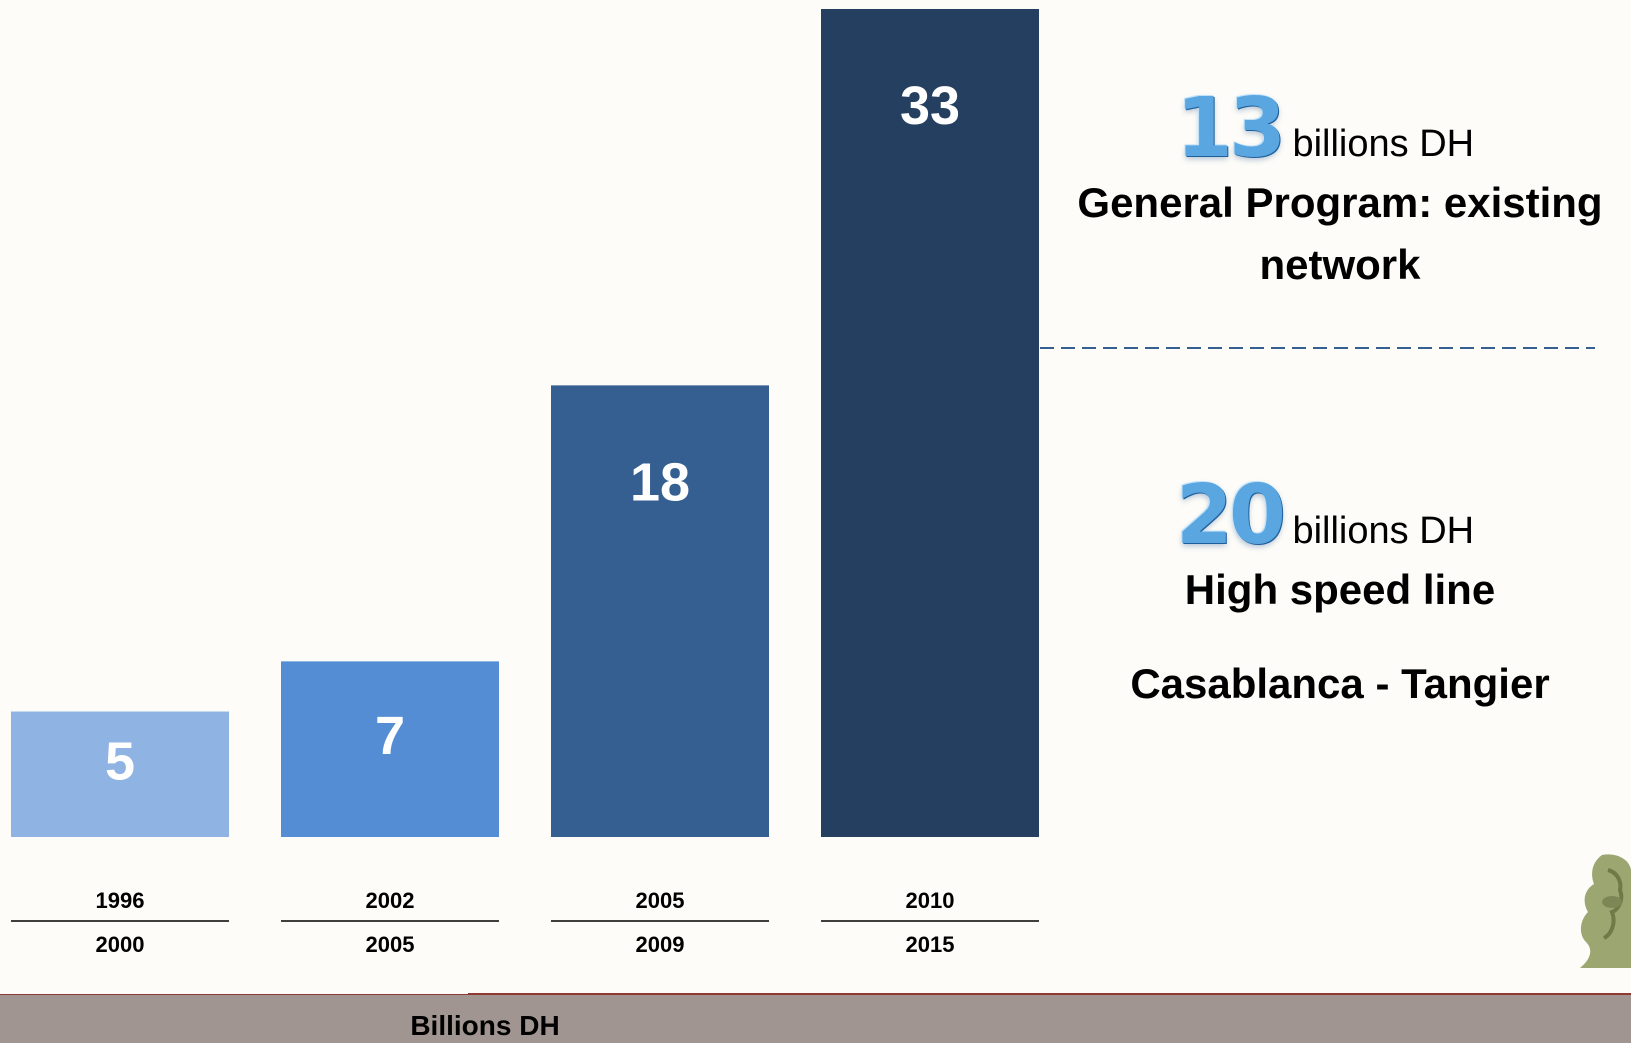  What do you see at coordinates (1340, 683) in the screenshot?
I see `high-speed-label-line2: Casablanca - Tangier` at bounding box center [1340, 683].